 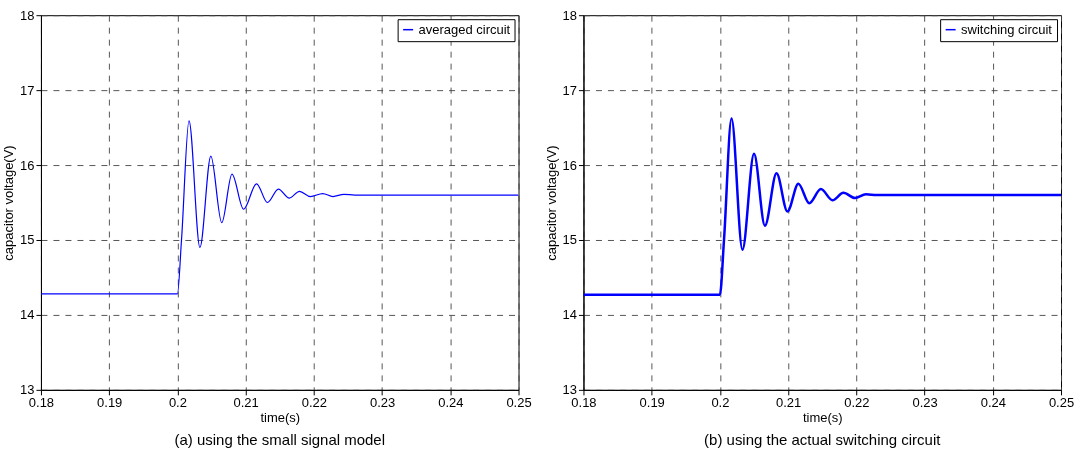 I want to click on text: (b) using the actual switching circuit, so click(x=823, y=439).